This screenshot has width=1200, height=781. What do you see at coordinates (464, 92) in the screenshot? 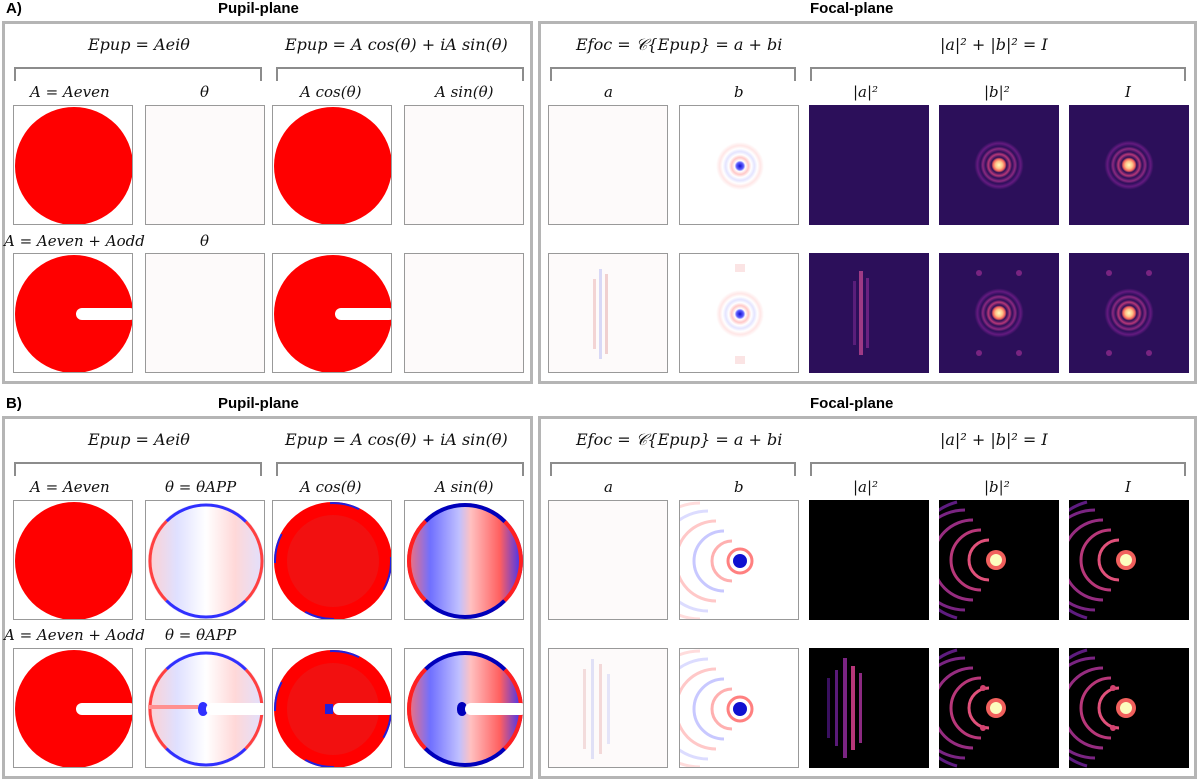
I see `panel-a-col-asin: A sin(θ)` at bounding box center [464, 92].